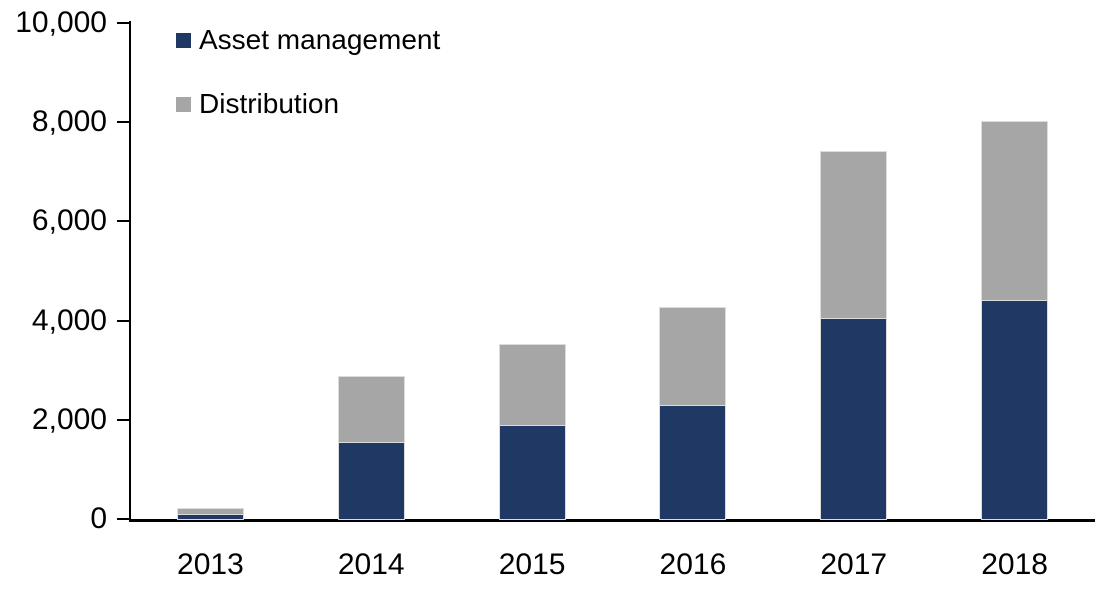 This screenshot has height=594, width=1102. Describe the element at coordinates (210, 512) in the screenshot. I see `bar-segment-2013-distribution` at that location.